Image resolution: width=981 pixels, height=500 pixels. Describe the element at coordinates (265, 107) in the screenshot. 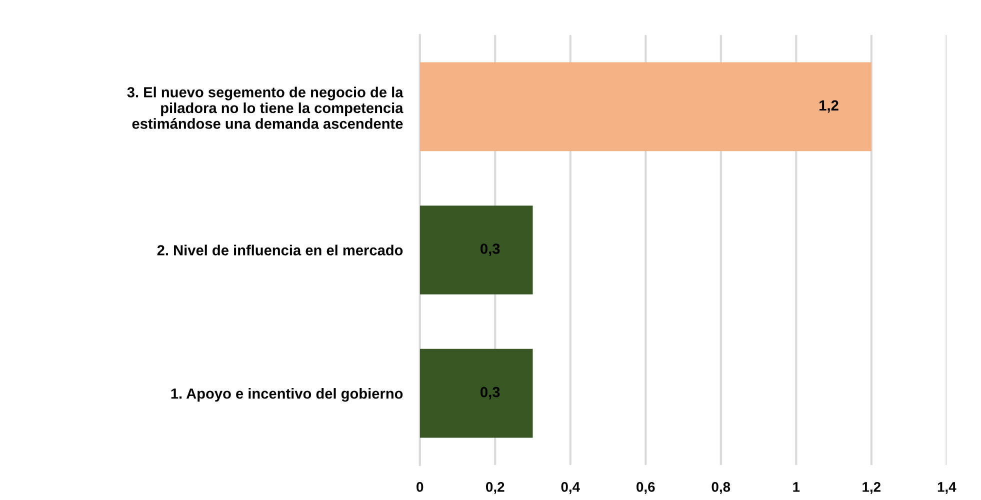

I see `y-tick-label: 3. El nuevo segemento de negocio de la piladora no lo tiene la competencia estimándose una demanda ascendente` at that location.